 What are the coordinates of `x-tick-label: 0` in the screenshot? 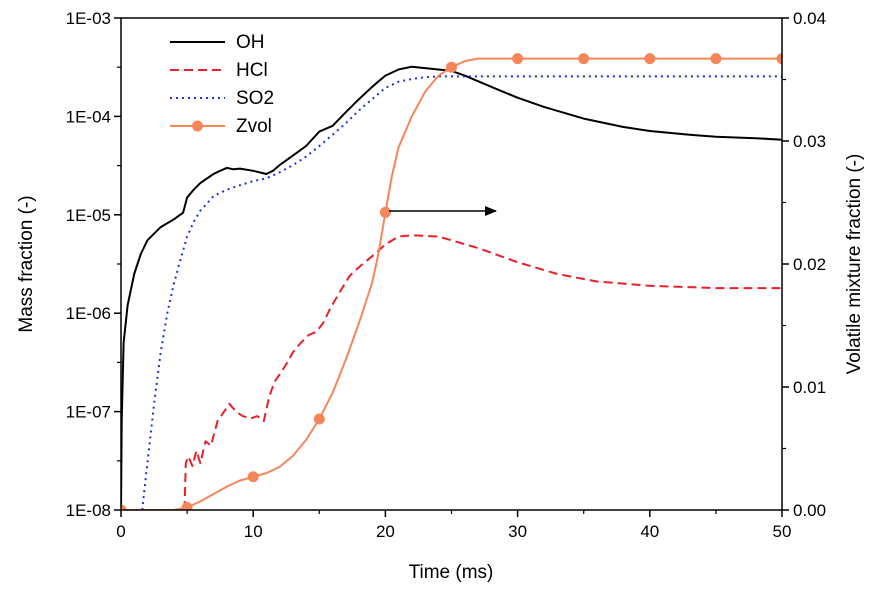 It's located at (120, 531).